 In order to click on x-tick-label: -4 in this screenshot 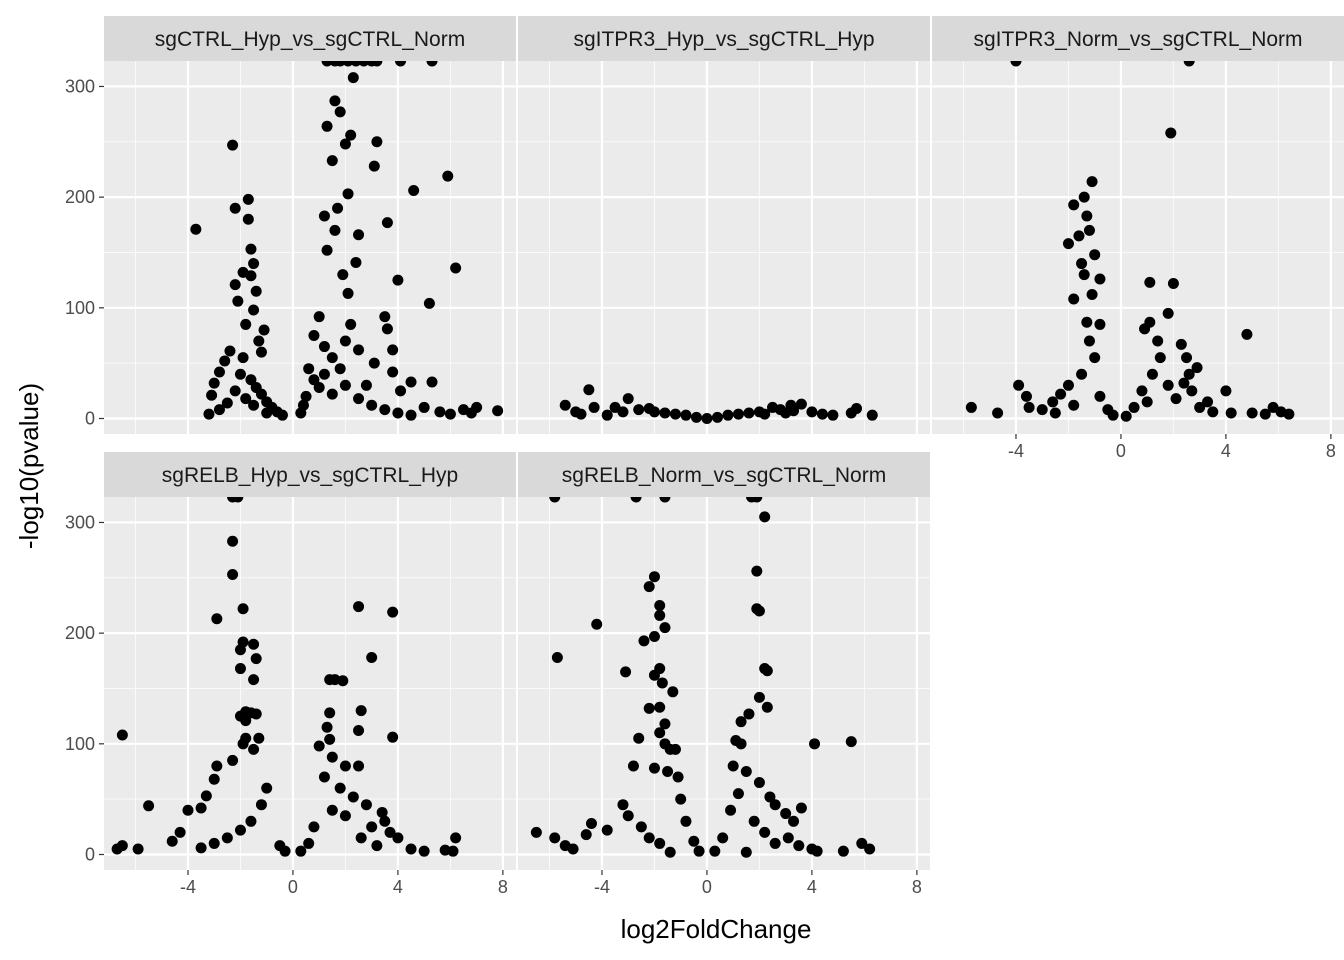, I will do `click(1016, 451)`.